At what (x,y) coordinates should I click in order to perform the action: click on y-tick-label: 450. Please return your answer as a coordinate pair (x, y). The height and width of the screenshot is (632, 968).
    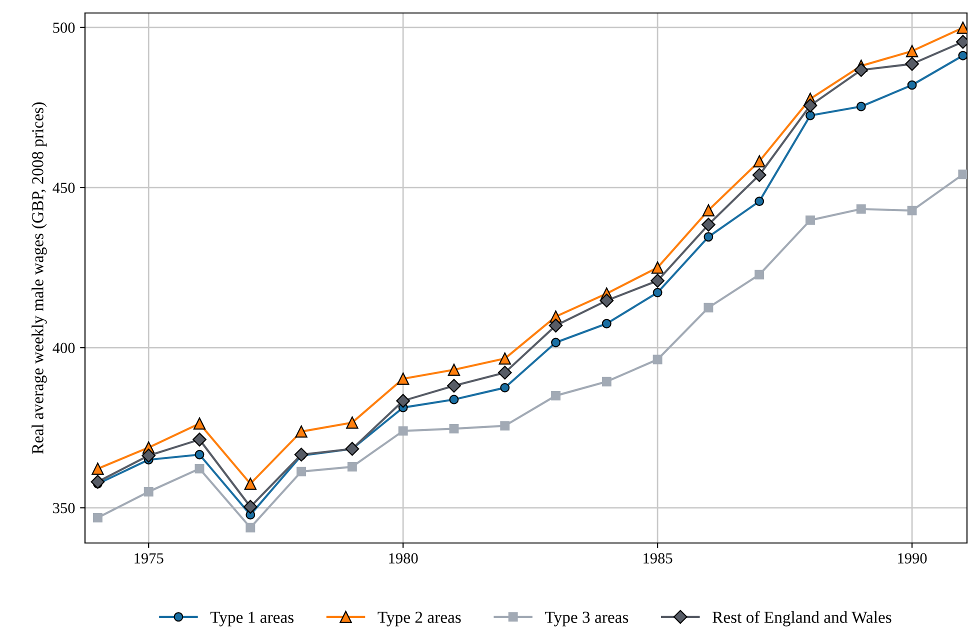
    Looking at the image, I should click on (63, 187).